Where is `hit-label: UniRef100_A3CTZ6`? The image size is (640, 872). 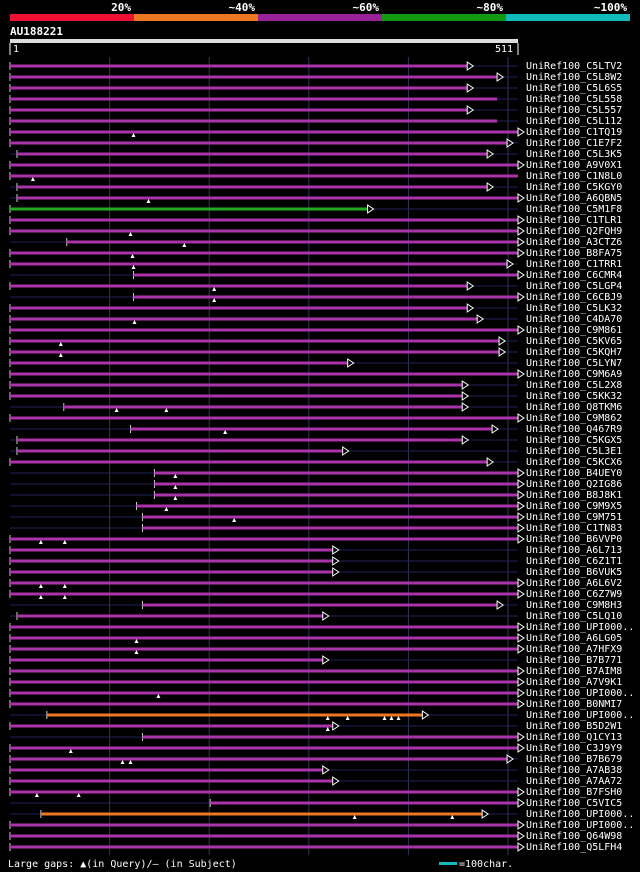 hit-label: UniRef100_A3CTZ6 is located at coordinates (574, 242).